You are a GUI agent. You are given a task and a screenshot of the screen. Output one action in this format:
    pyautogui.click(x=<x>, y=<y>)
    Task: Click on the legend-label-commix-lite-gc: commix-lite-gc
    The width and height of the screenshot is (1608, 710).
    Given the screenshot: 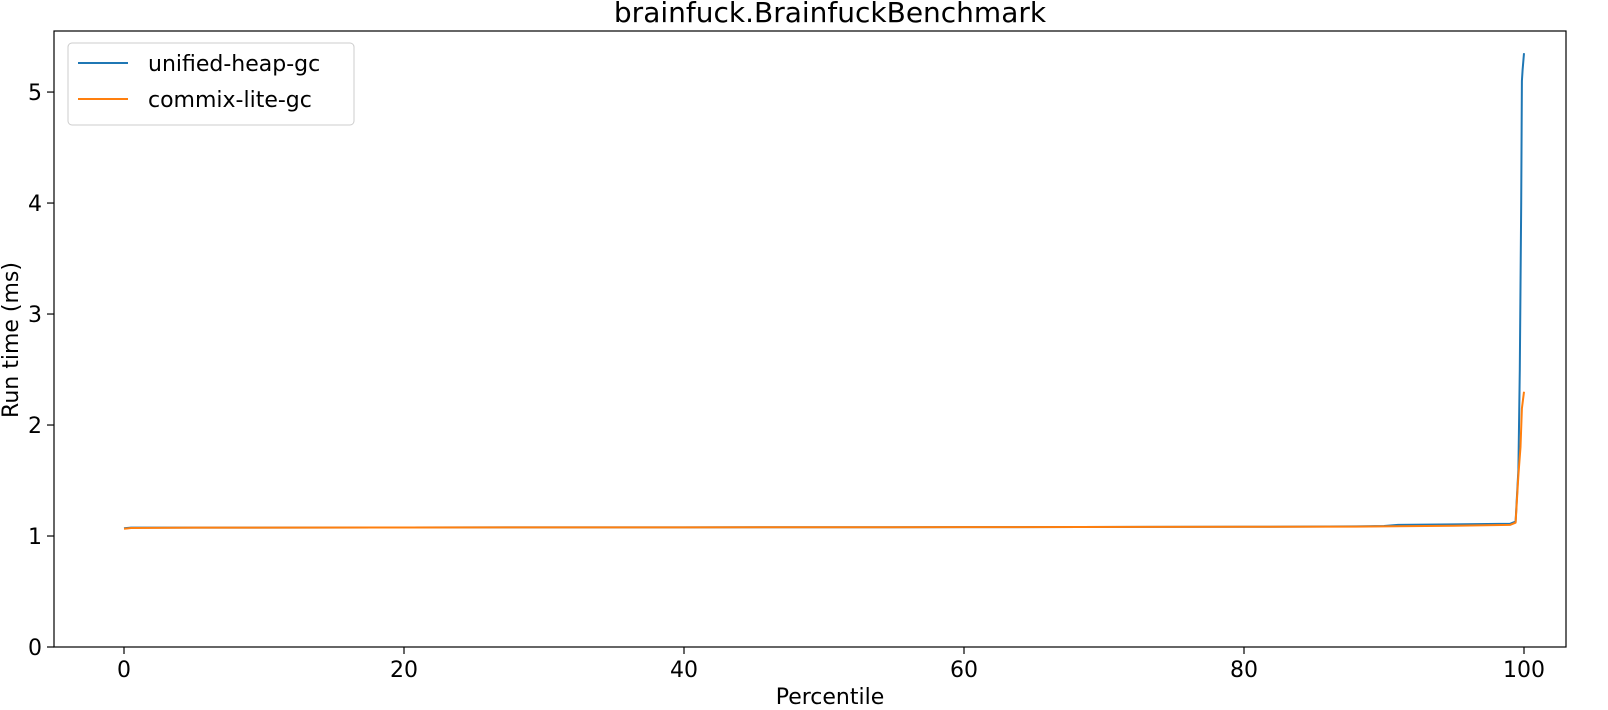 What is the action you would take?
    pyautogui.click(x=230, y=100)
    